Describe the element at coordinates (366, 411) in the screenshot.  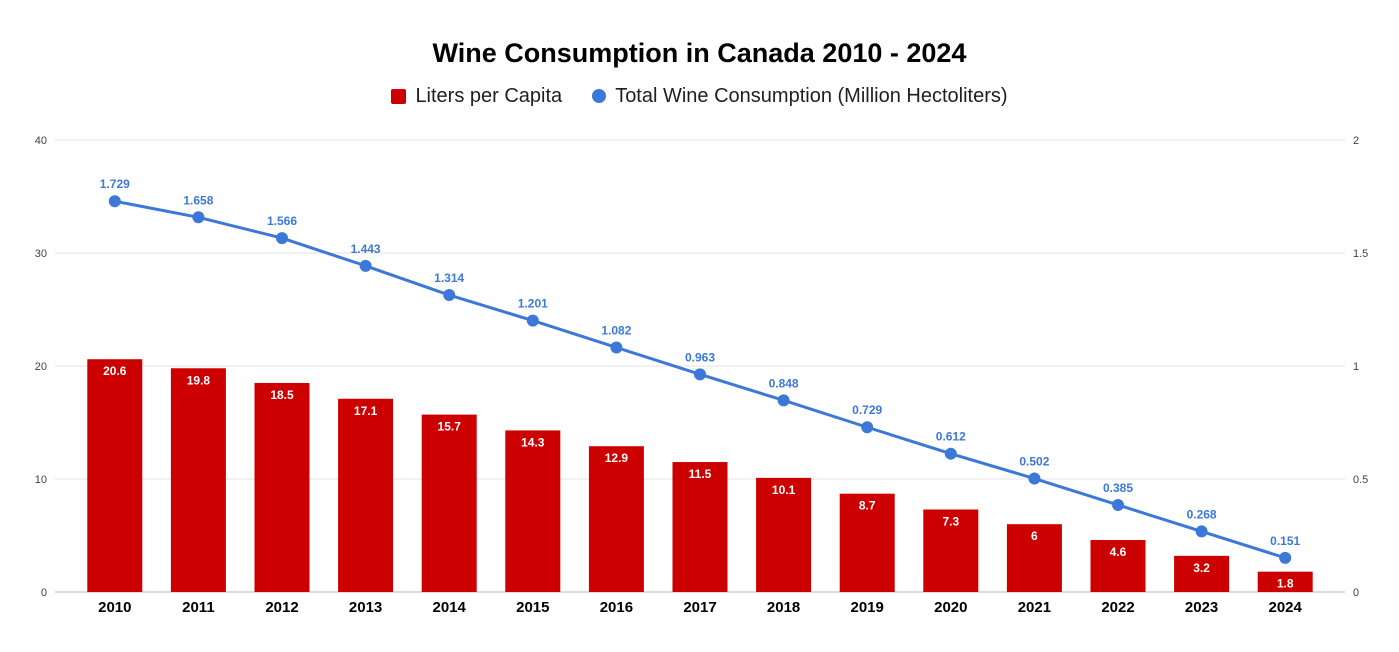
I see `bar-value-label: 17.1` at that location.